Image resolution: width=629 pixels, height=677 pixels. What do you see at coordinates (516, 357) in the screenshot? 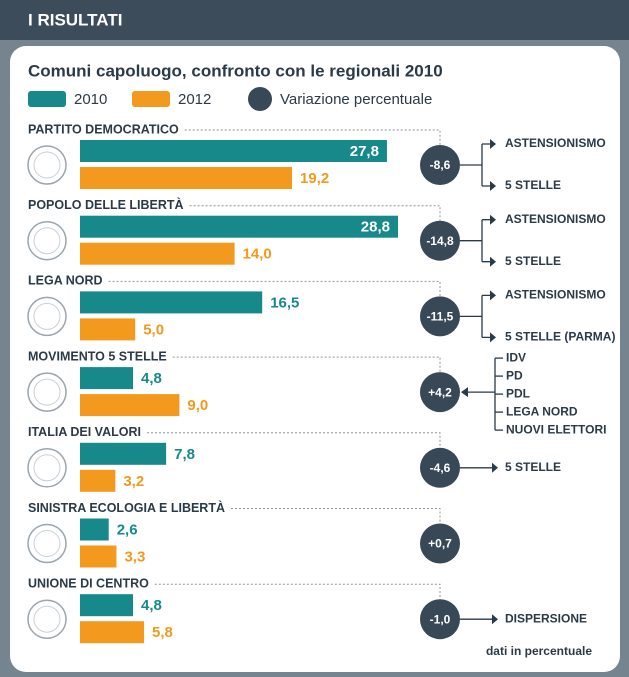
I see `flow-label: IDV` at bounding box center [516, 357].